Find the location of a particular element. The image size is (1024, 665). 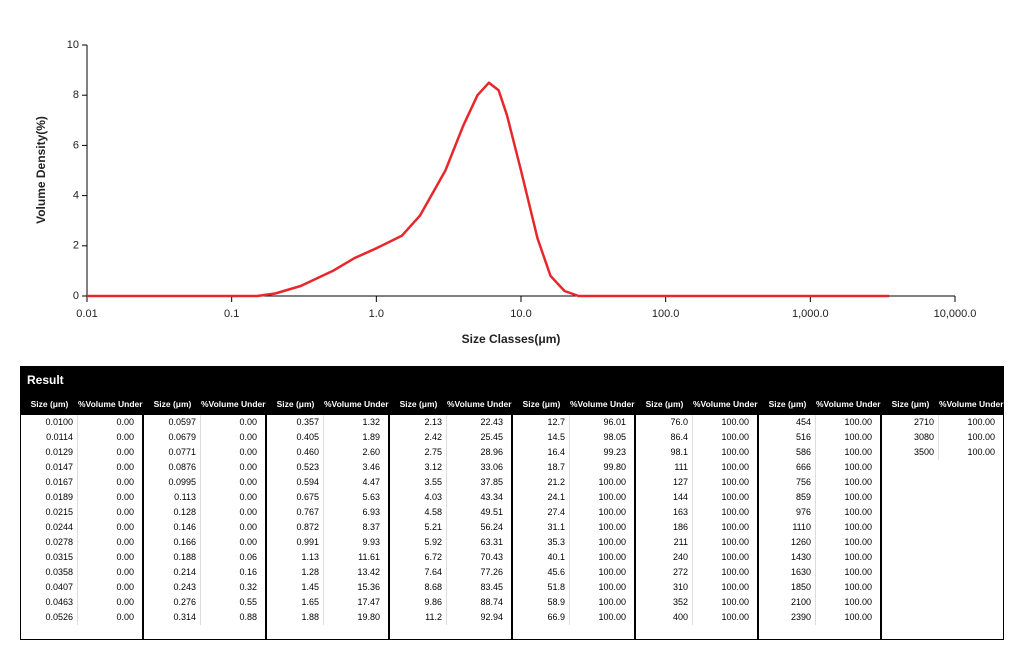

volume-cell: 5.63 is located at coordinates (371, 497).